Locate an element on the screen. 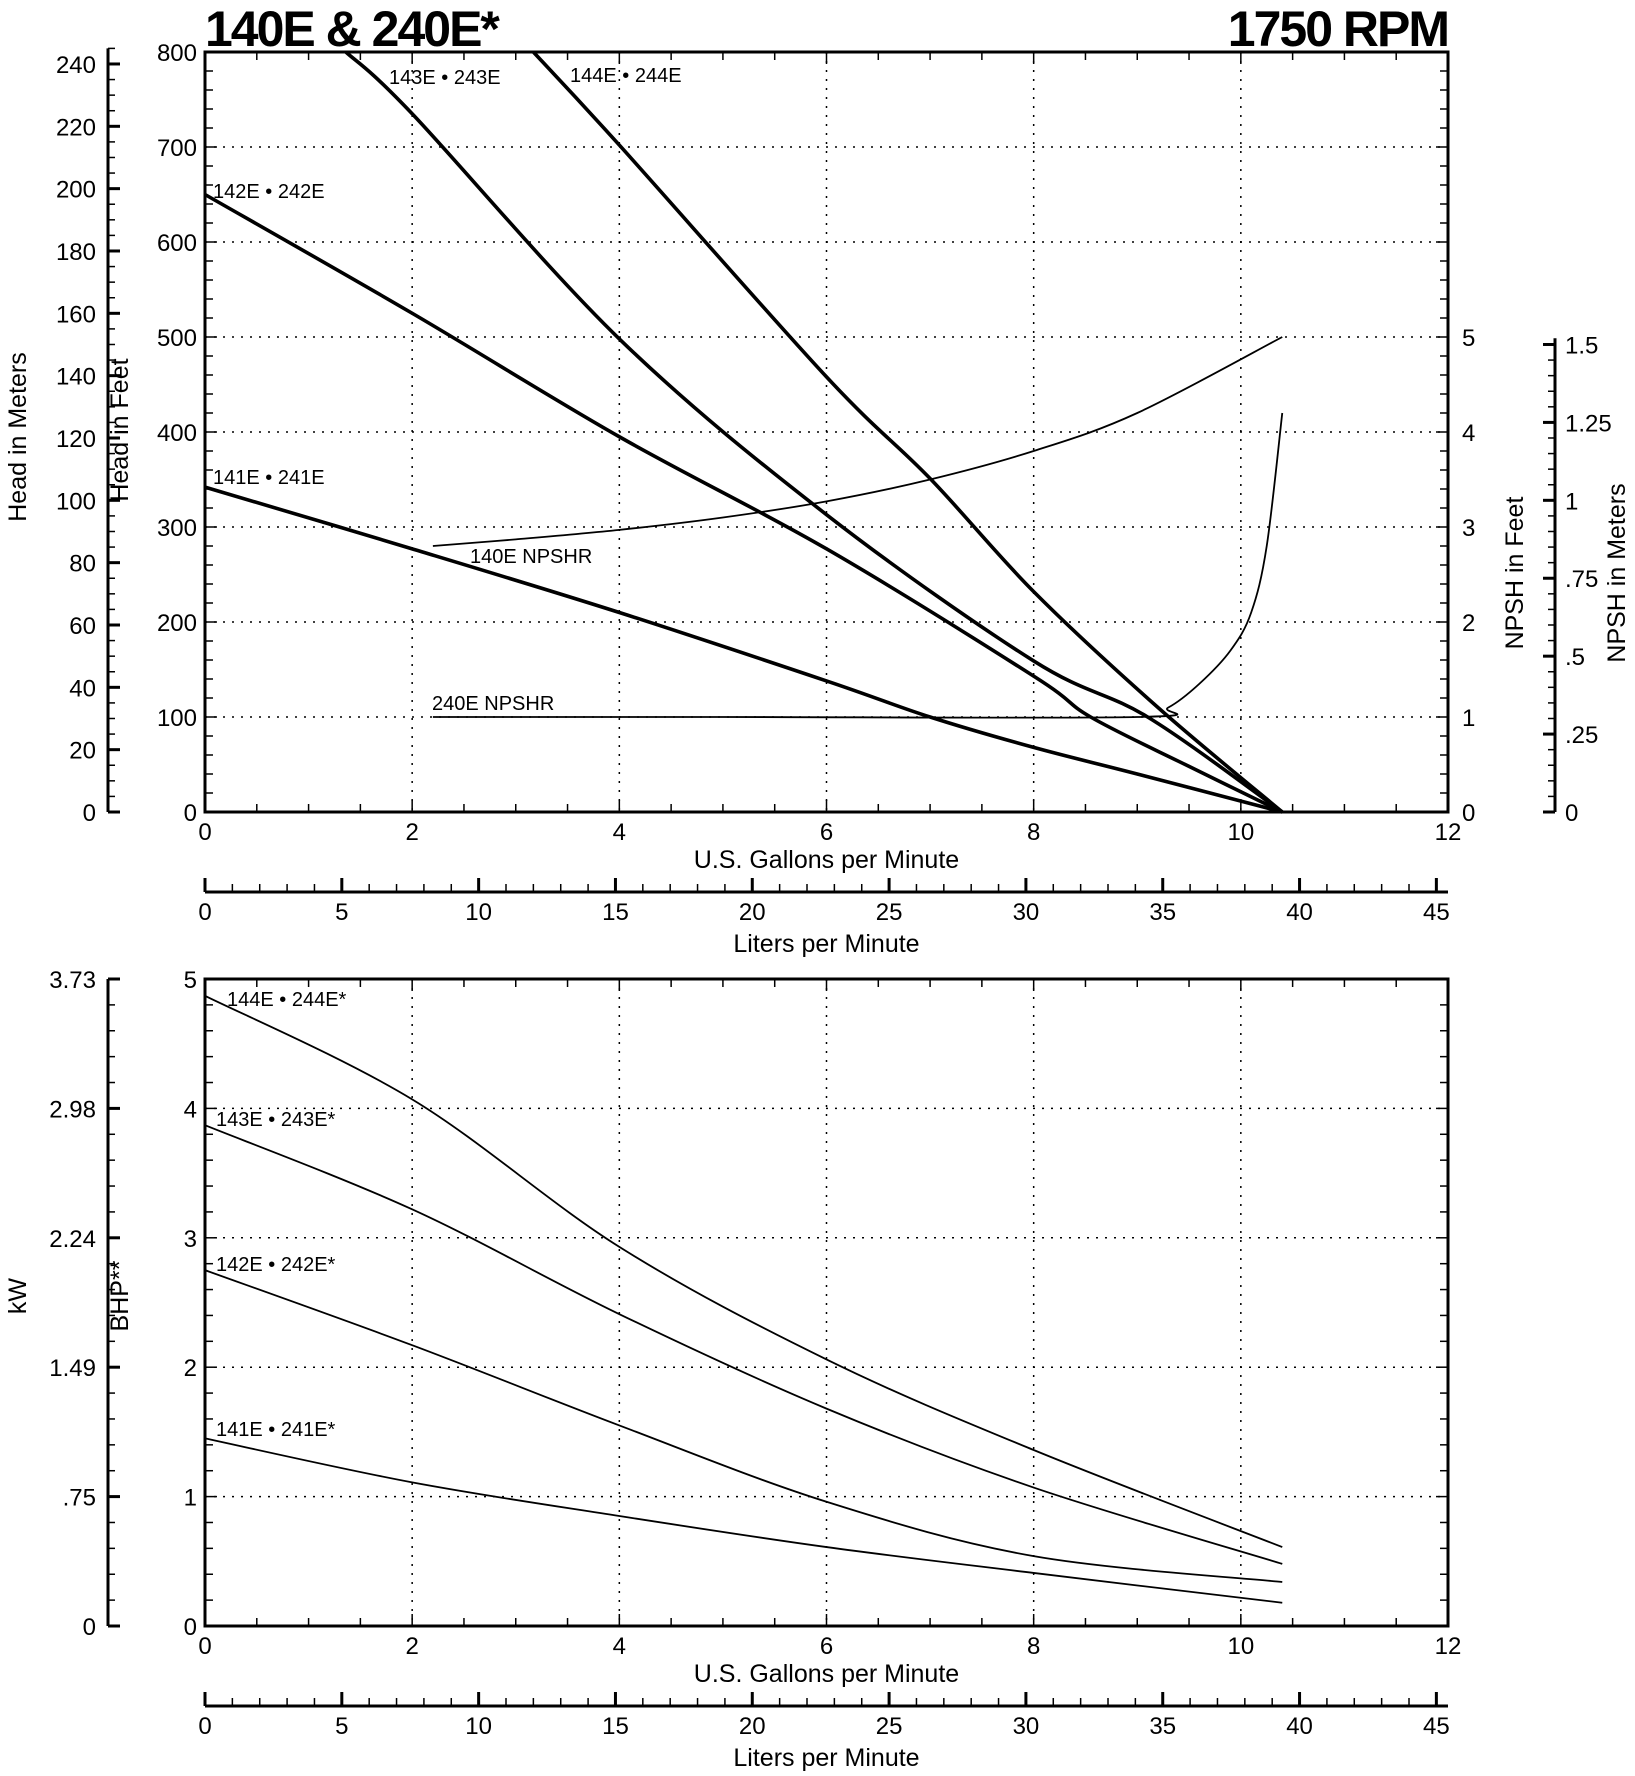 Image resolution: width=1635 pixels, height=1776 pixels. npsh-meters-axis-title: NPSH in Meters is located at coordinates (1617, 572).